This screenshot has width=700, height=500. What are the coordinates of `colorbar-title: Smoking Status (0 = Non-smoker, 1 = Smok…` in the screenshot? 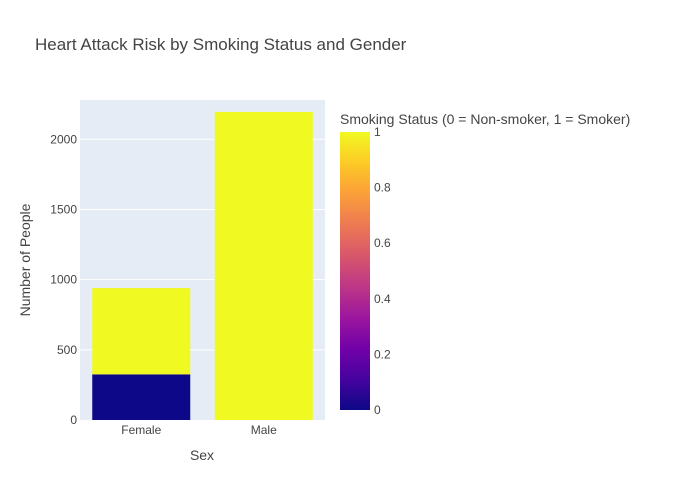 It's located at (485, 119).